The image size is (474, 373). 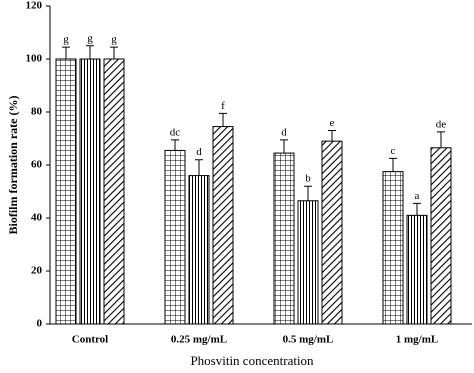 I want to click on x-axis-label: Phosvitin concentration, so click(x=252, y=360).